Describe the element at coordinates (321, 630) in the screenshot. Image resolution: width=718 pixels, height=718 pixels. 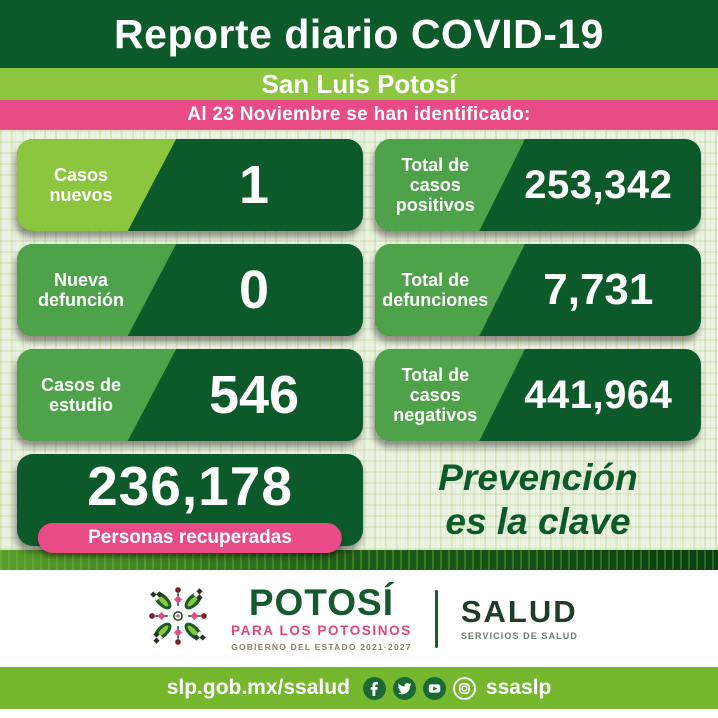
I see `potosi-tagline: PARA LOS POTOSINOS` at that location.